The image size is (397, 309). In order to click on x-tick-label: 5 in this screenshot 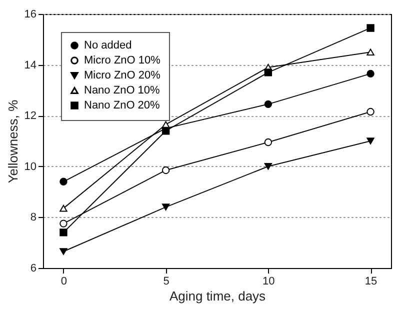, I will do `click(166, 282)`.